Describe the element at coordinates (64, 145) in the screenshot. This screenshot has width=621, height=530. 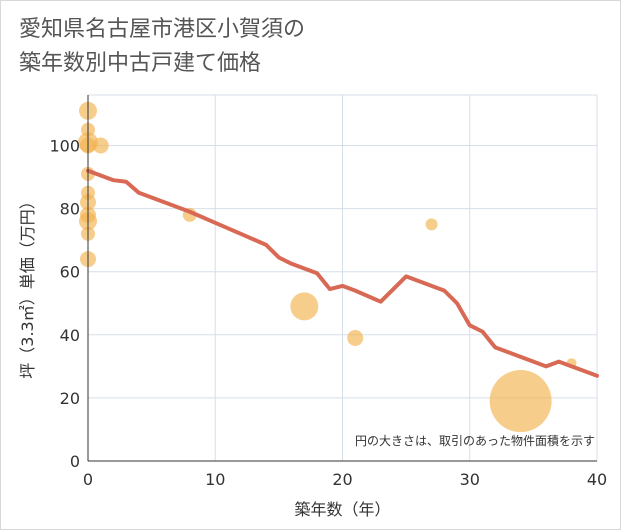
I see `y-tick-label: 100` at that location.